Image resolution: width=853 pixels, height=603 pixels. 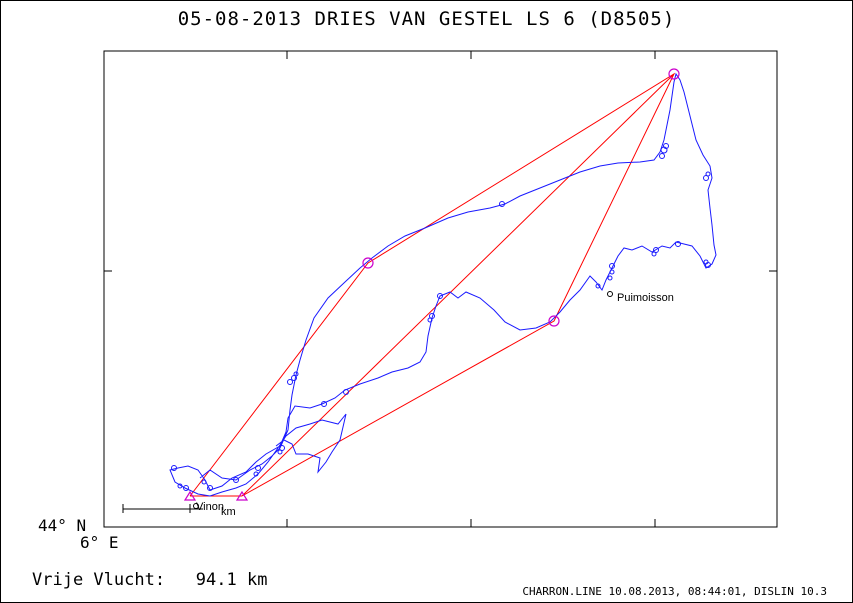 I want to click on scale-bar-label: km, so click(x=228, y=512).